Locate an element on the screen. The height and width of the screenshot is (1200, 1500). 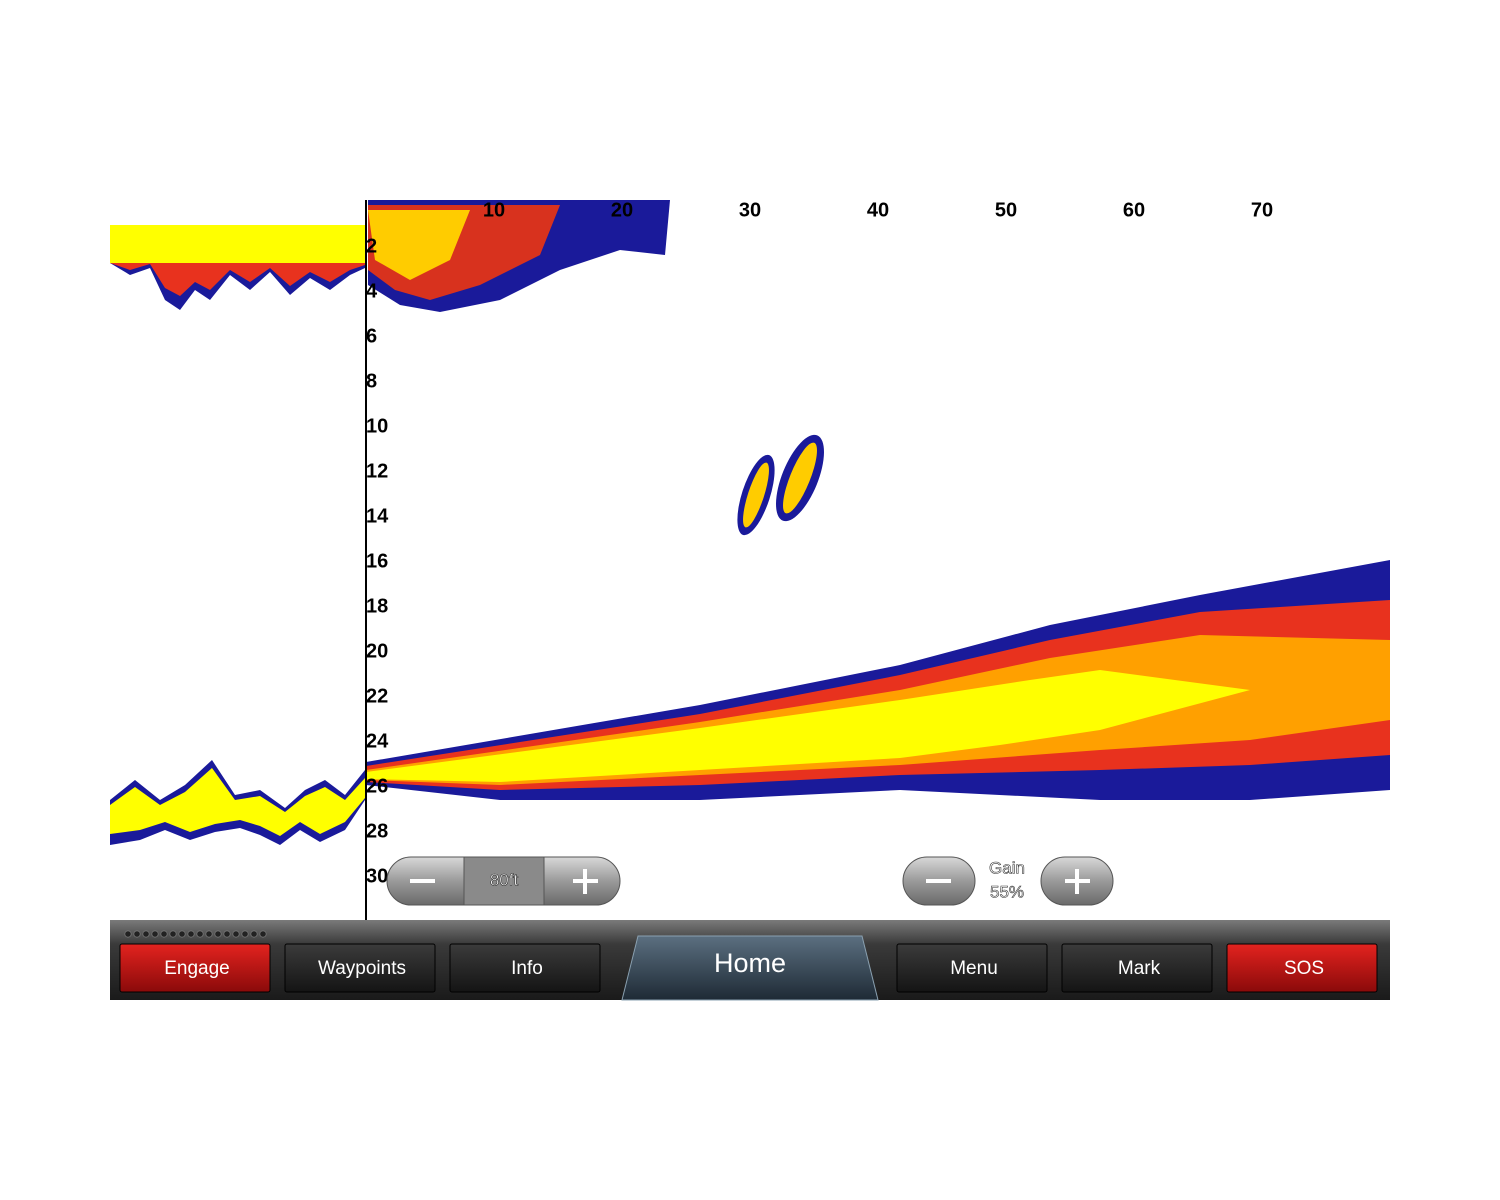
depth-tick-label: 14 is located at coordinates (377, 516).